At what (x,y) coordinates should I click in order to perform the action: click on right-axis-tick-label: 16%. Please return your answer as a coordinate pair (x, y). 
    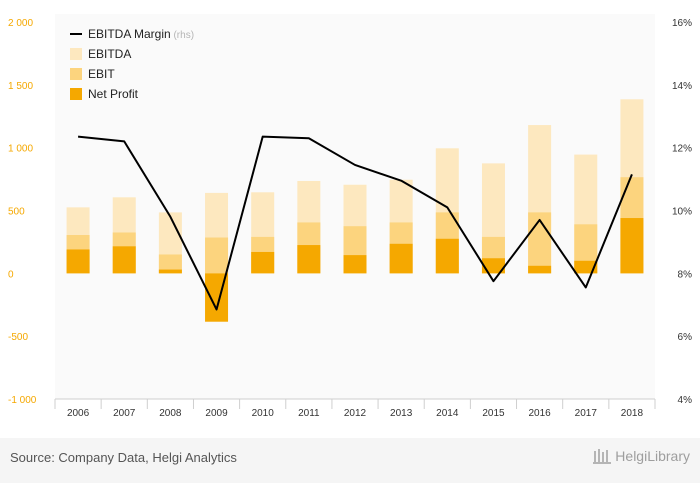
    Looking at the image, I should click on (682, 23).